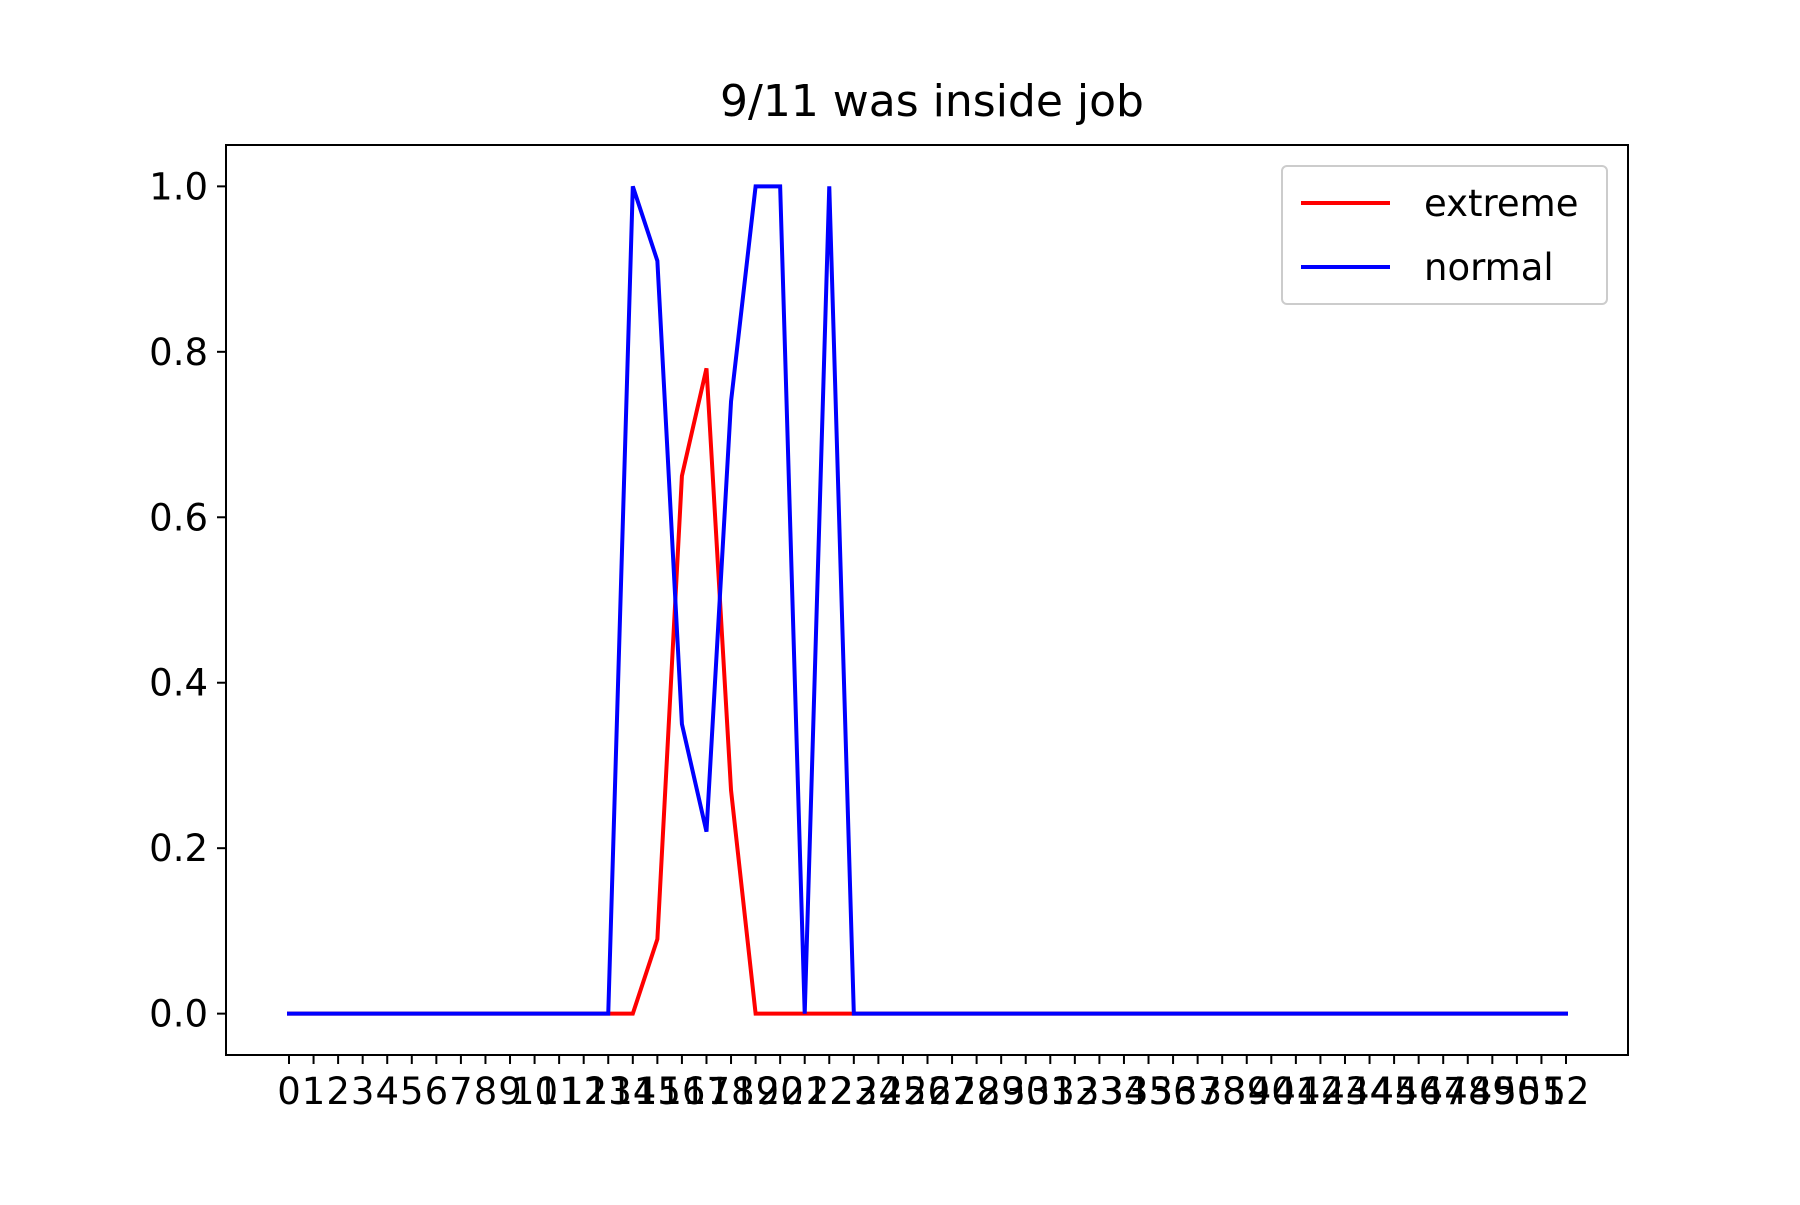 The height and width of the screenshot is (1205, 1800). I want to click on x-tick-label: 52, so click(1565, 1091).